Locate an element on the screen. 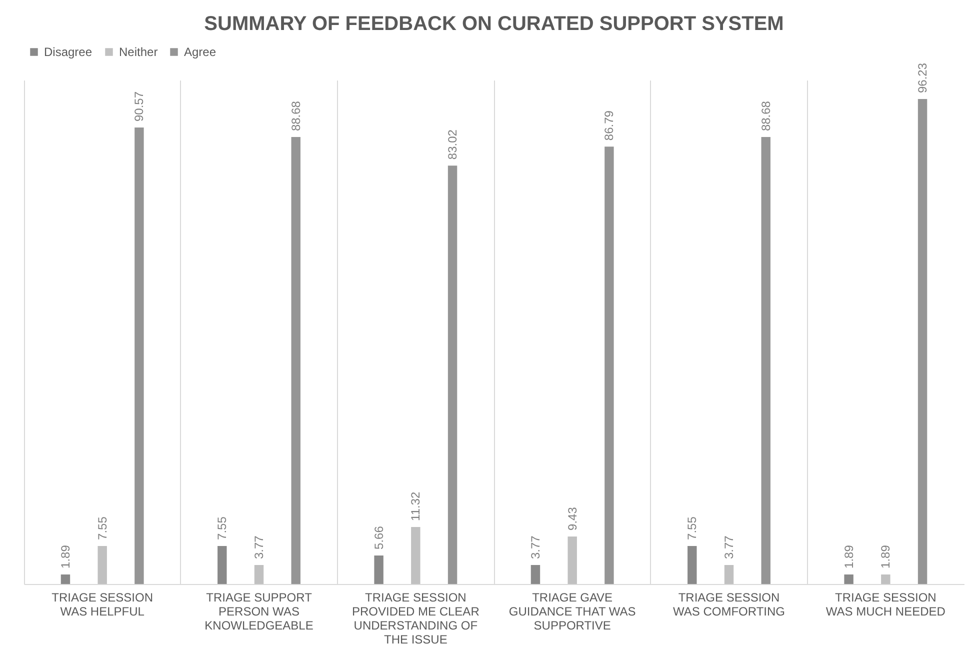 The height and width of the screenshot is (651, 978). legend-label: Neither is located at coordinates (138, 52).